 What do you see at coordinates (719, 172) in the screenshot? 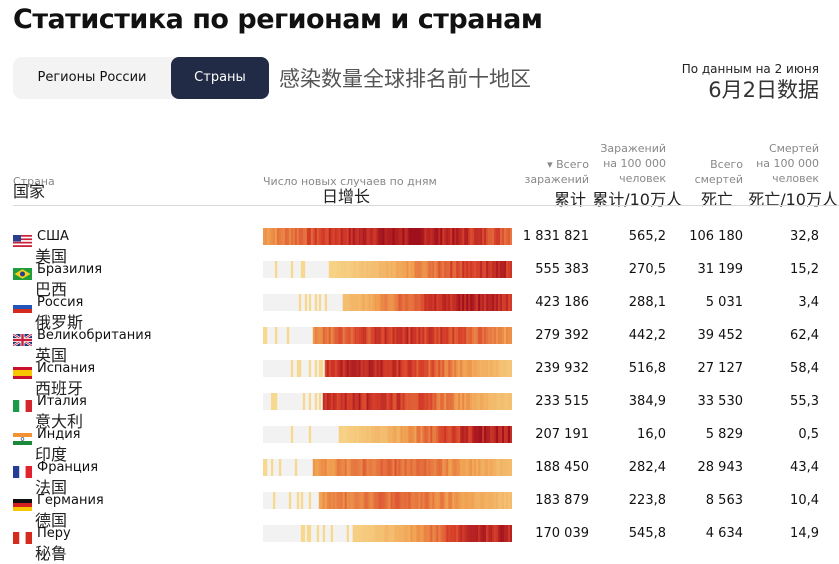
I see `header-deaths: Всего смертей` at bounding box center [719, 172].